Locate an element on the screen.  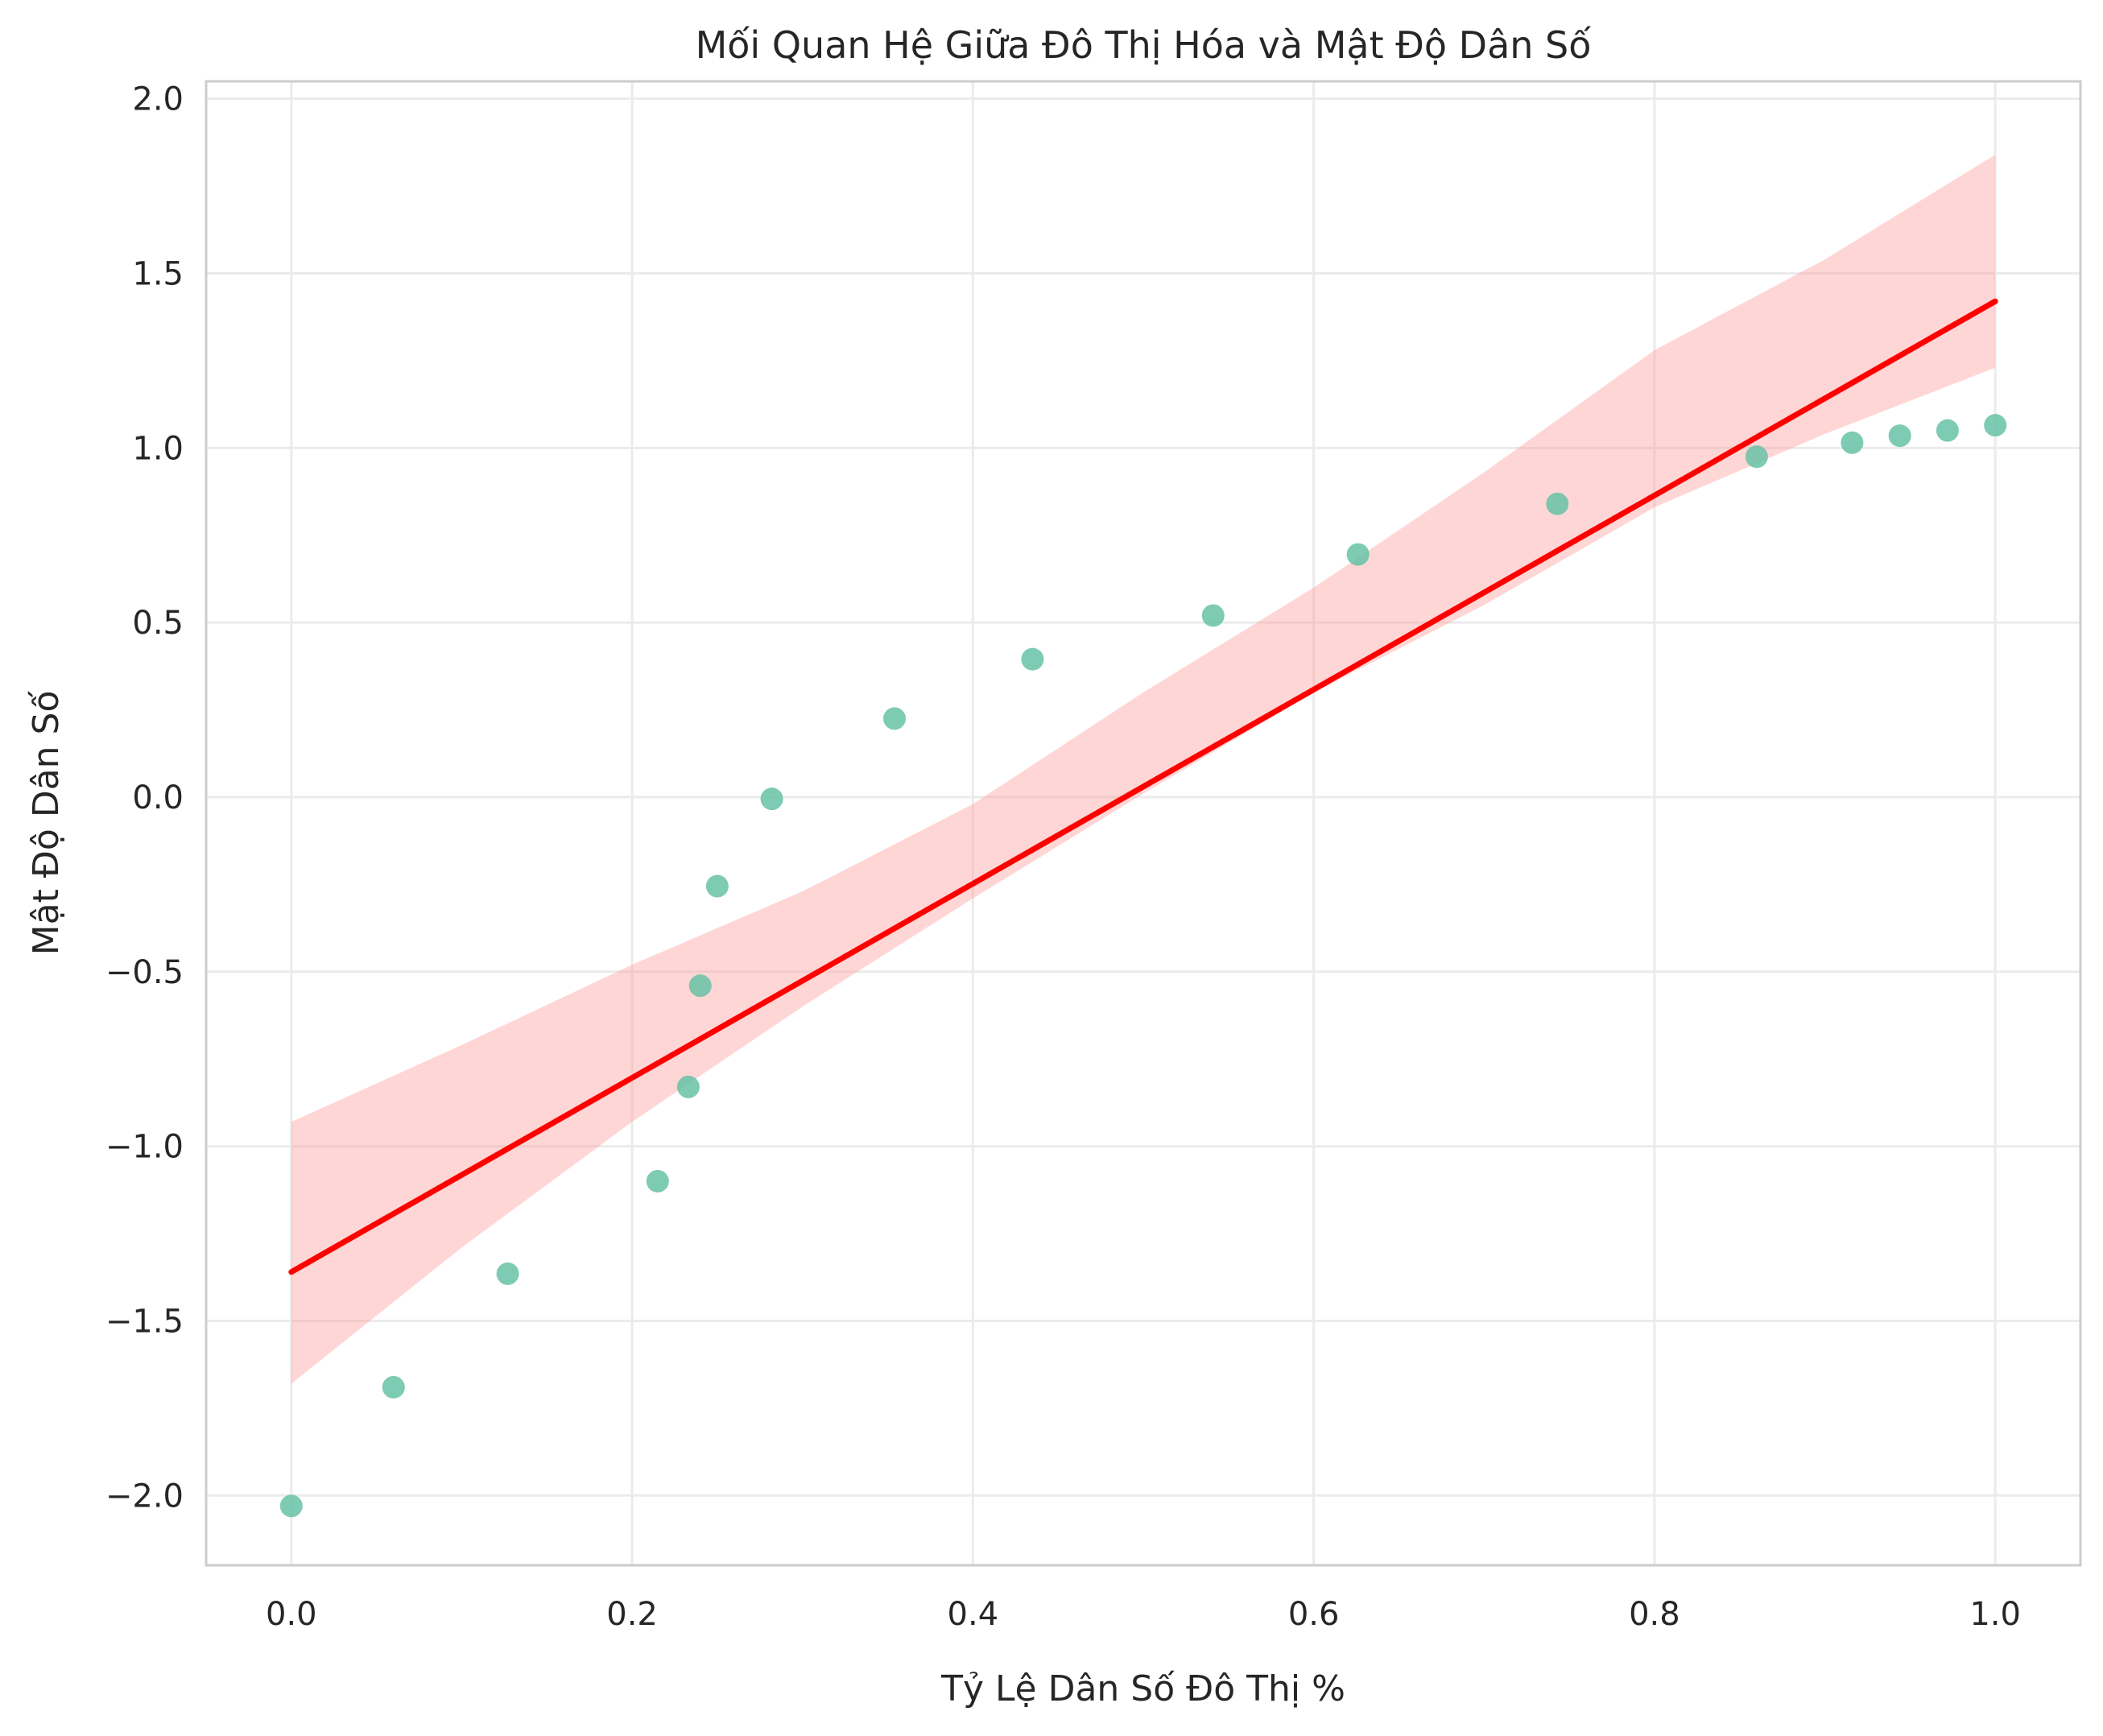
y-tick-label-4: 0.0 is located at coordinates (158, 798).